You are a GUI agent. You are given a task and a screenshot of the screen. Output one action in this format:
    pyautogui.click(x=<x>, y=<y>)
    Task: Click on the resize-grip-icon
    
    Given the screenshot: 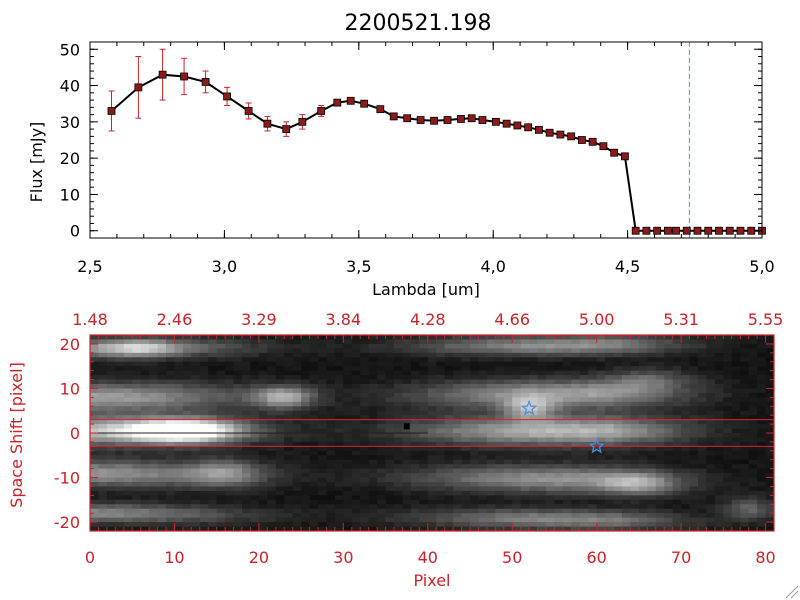 What is the action you would take?
    pyautogui.click(x=792, y=592)
    